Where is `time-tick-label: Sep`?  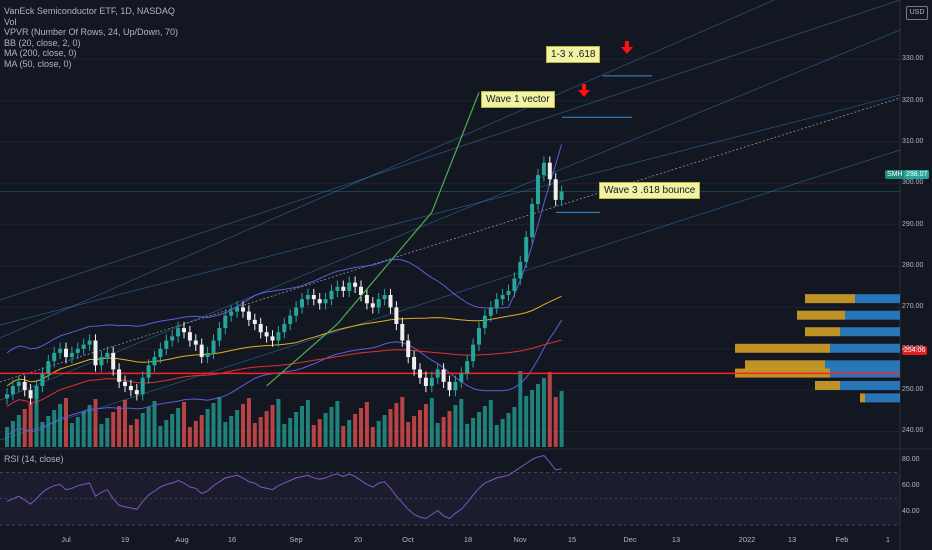
time-tick-label: Sep is located at coordinates (296, 539).